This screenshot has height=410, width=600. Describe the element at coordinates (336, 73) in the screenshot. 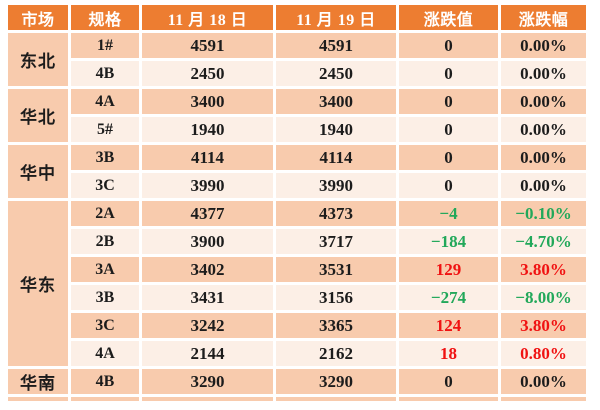

I see `price-nov19-cell: 2450` at that location.